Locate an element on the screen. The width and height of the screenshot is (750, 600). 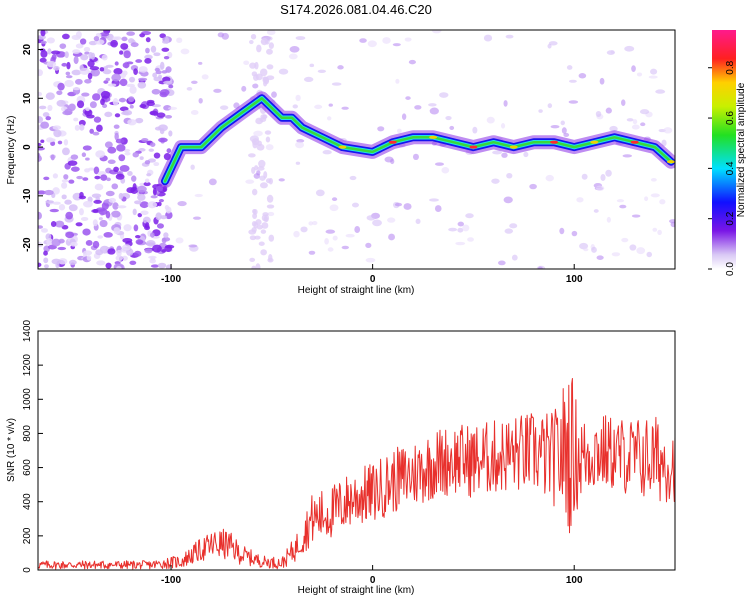
spectrogram-ytick-label: 0 is located at coordinates (27, 147).